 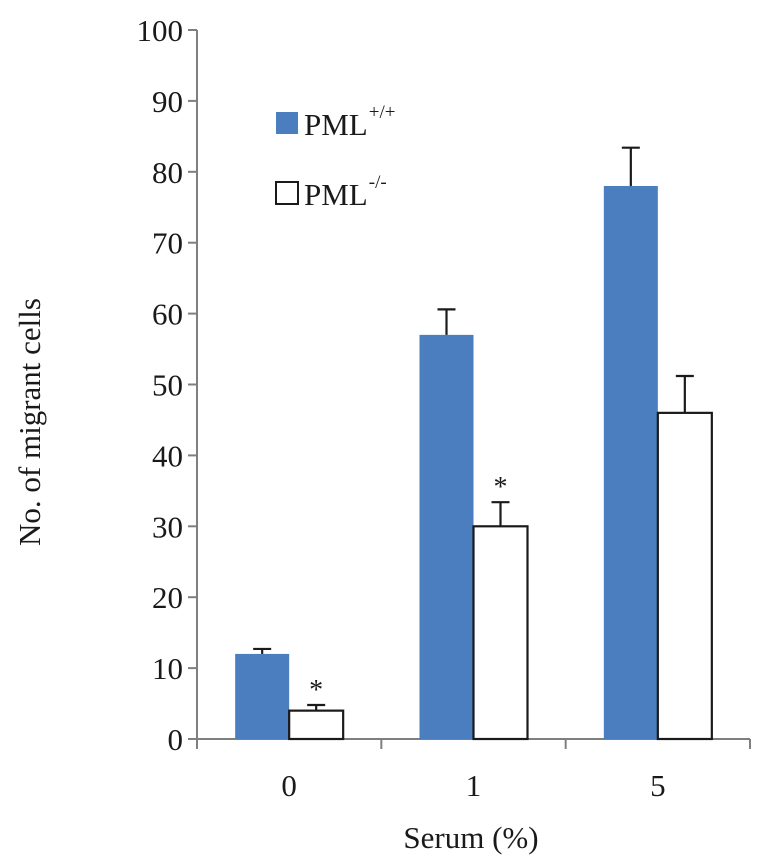 What do you see at coordinates (167, 455) in the screenshot?
I see `y-tick-label: 40` at bounding box center [167, 455].